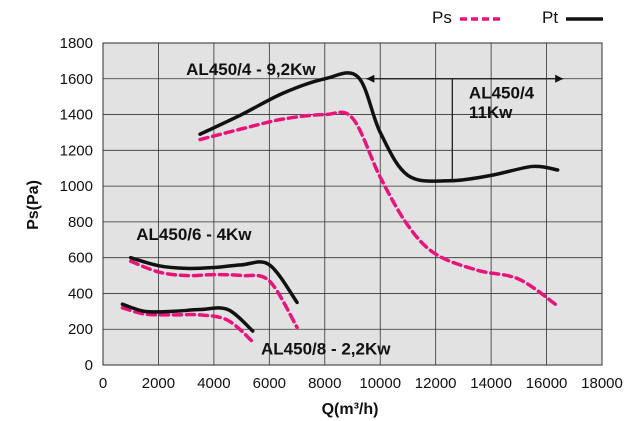  What do you see at coordinates (76, 43) in the screenshot?
I see `y-tick-1800: 1800` at bounding box center [76, 43].